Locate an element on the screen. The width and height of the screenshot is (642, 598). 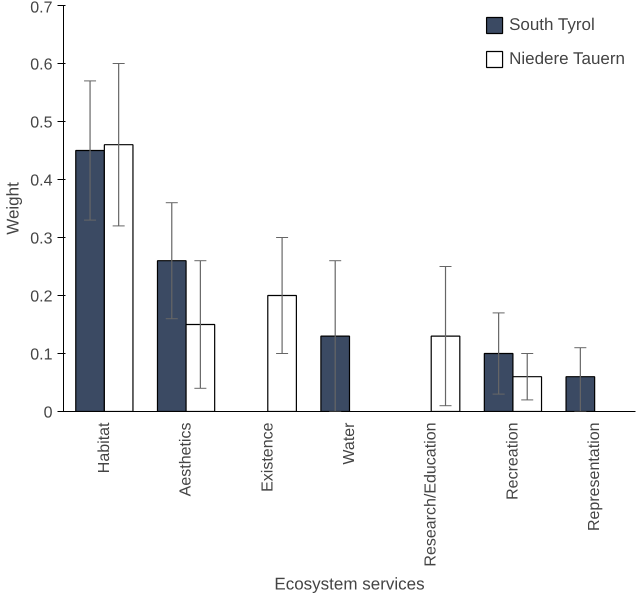
x-tick-label: Recreation is located at coordinates (513, 461).